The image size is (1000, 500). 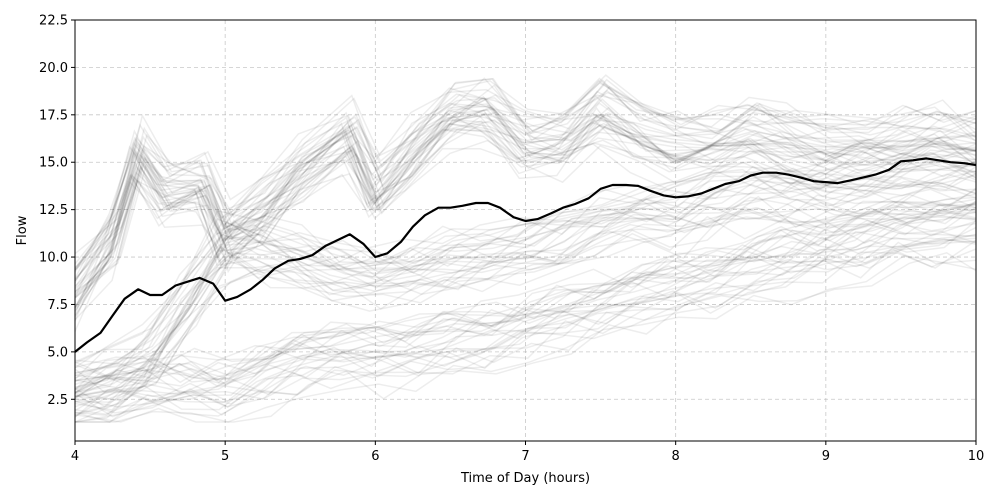 I want to click on y-tick-label: 12.5, so click(x=53, y=210).